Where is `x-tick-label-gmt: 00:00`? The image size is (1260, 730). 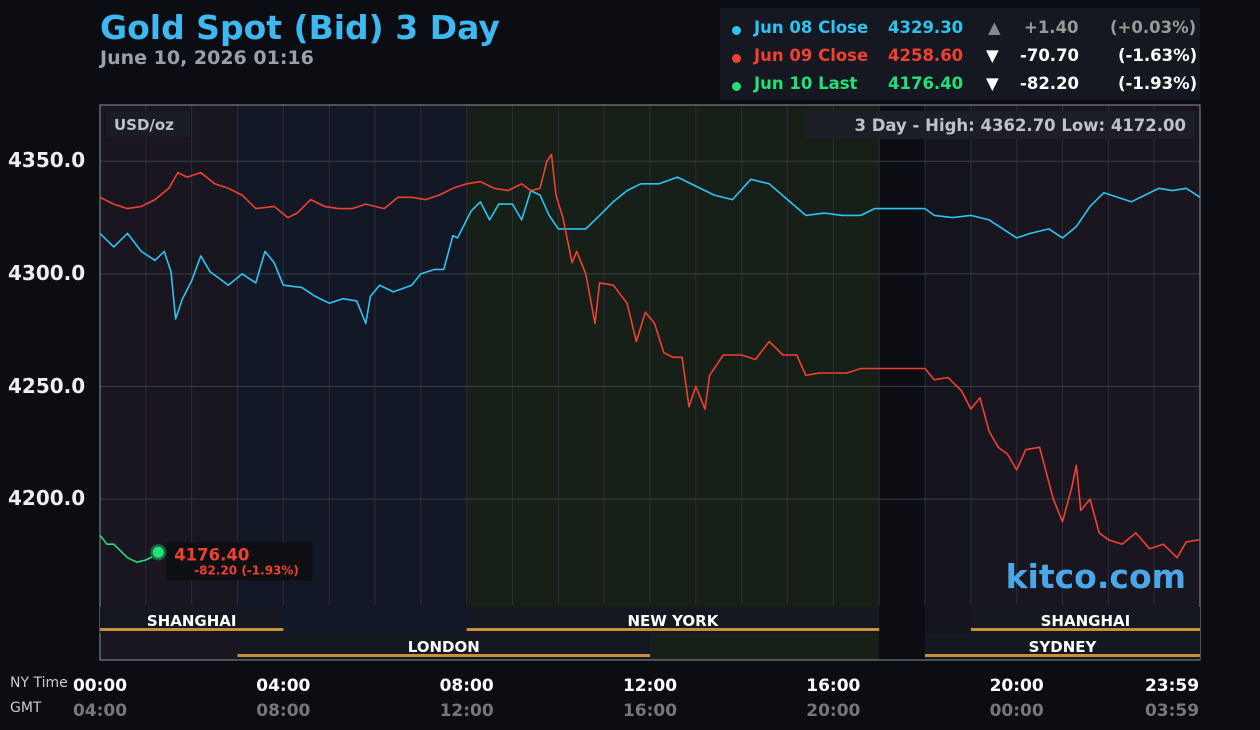
x-tick-label-gmt: 00:00 is located at coordinates (1016, 711).